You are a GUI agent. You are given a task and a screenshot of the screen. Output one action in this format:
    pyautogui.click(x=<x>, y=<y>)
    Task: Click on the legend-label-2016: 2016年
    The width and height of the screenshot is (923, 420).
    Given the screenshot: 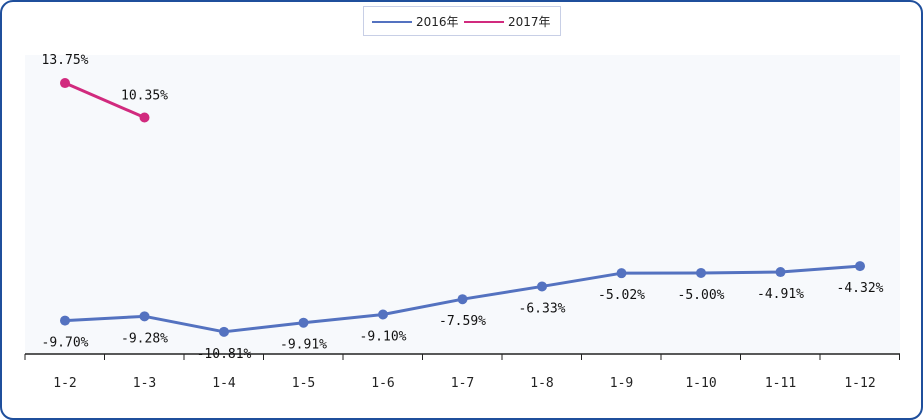 What is the action you would take?
    pyautogui.click(x=437, y=22)
    